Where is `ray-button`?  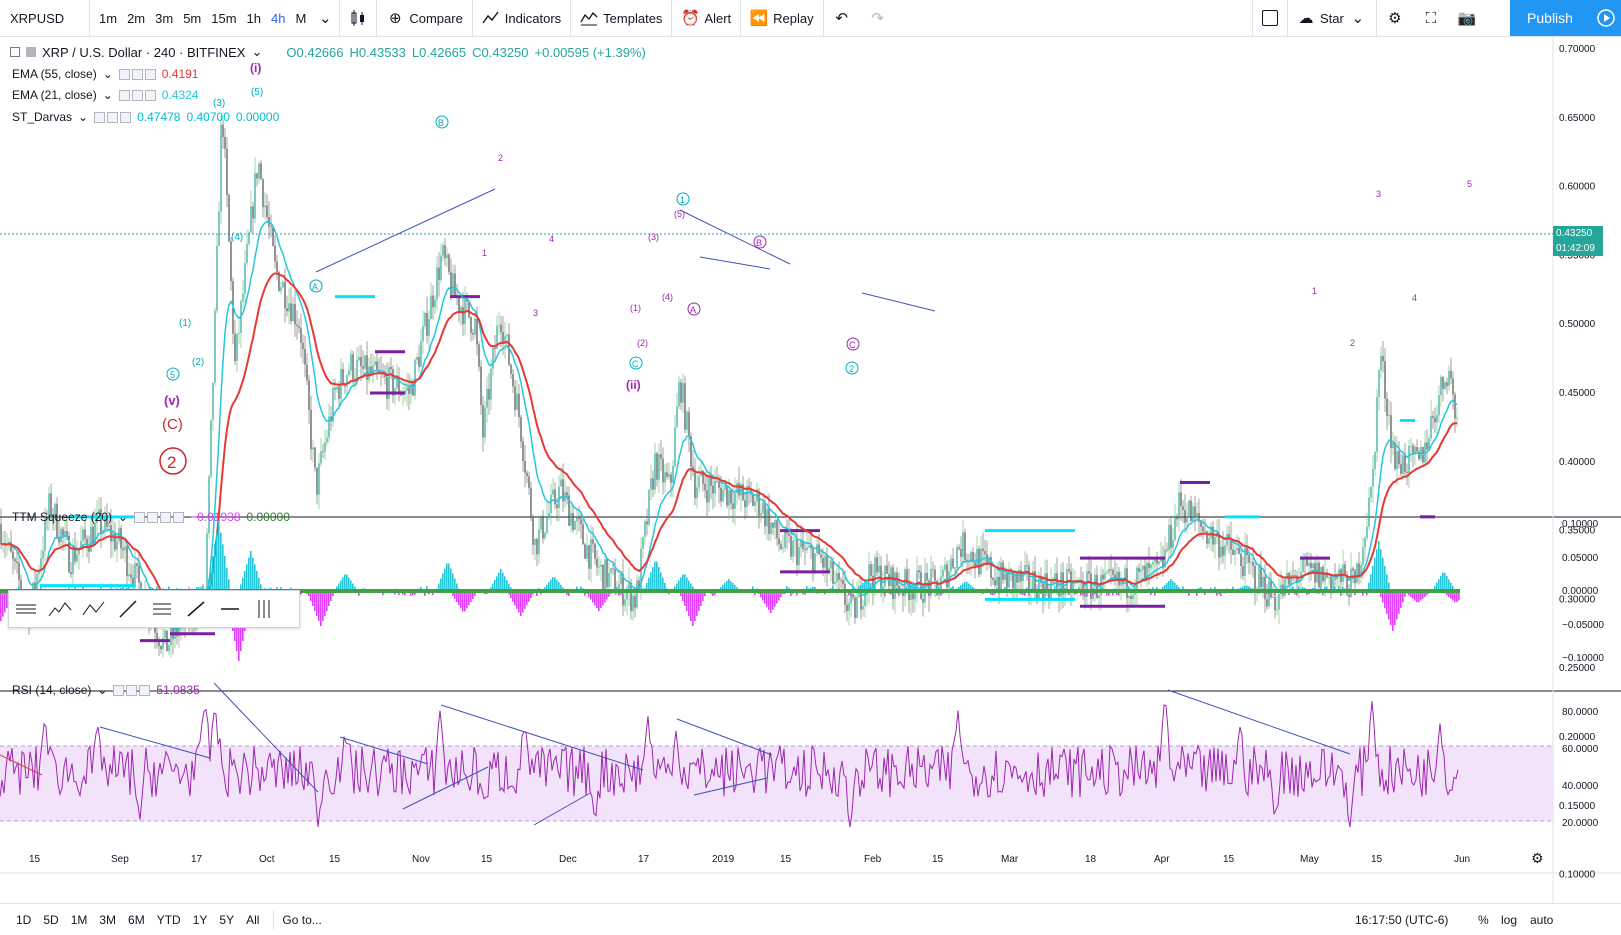 ray-button is located at coordinates (196, 609).